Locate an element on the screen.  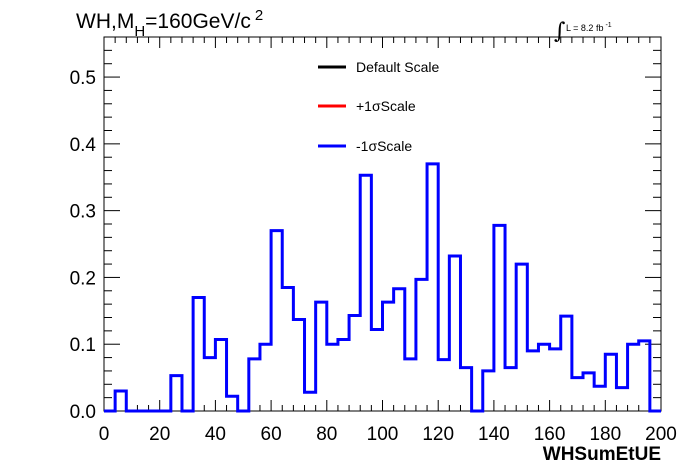
x-tick-label: 160 is located at coordinates (550, 434).